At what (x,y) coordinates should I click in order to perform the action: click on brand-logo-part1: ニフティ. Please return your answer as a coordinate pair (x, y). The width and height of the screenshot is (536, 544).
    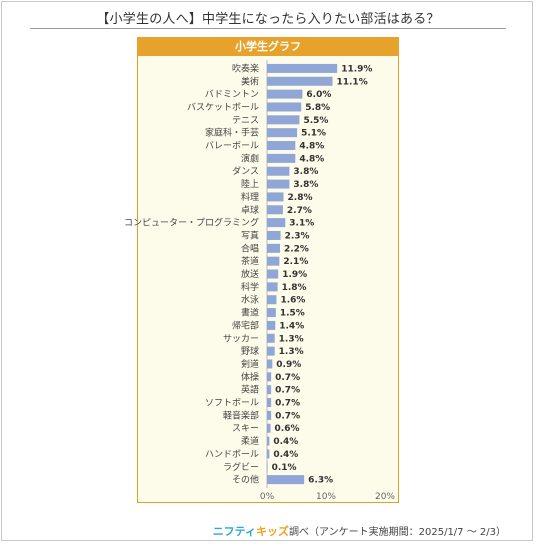
    Looking at the image, I should click on (234, 531).